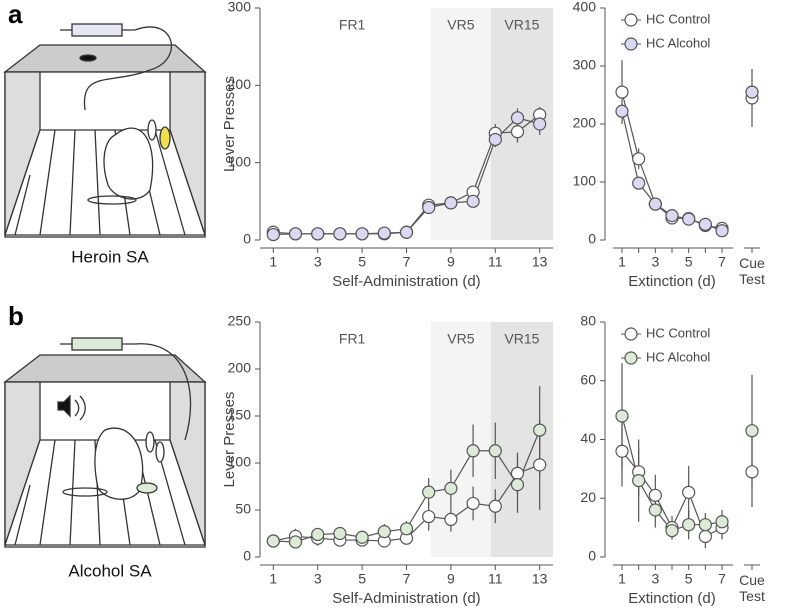 Image resolution: width=800 pixels, height=612 pixels. I want to click on y-tick-label: 100, so click(240, 462).